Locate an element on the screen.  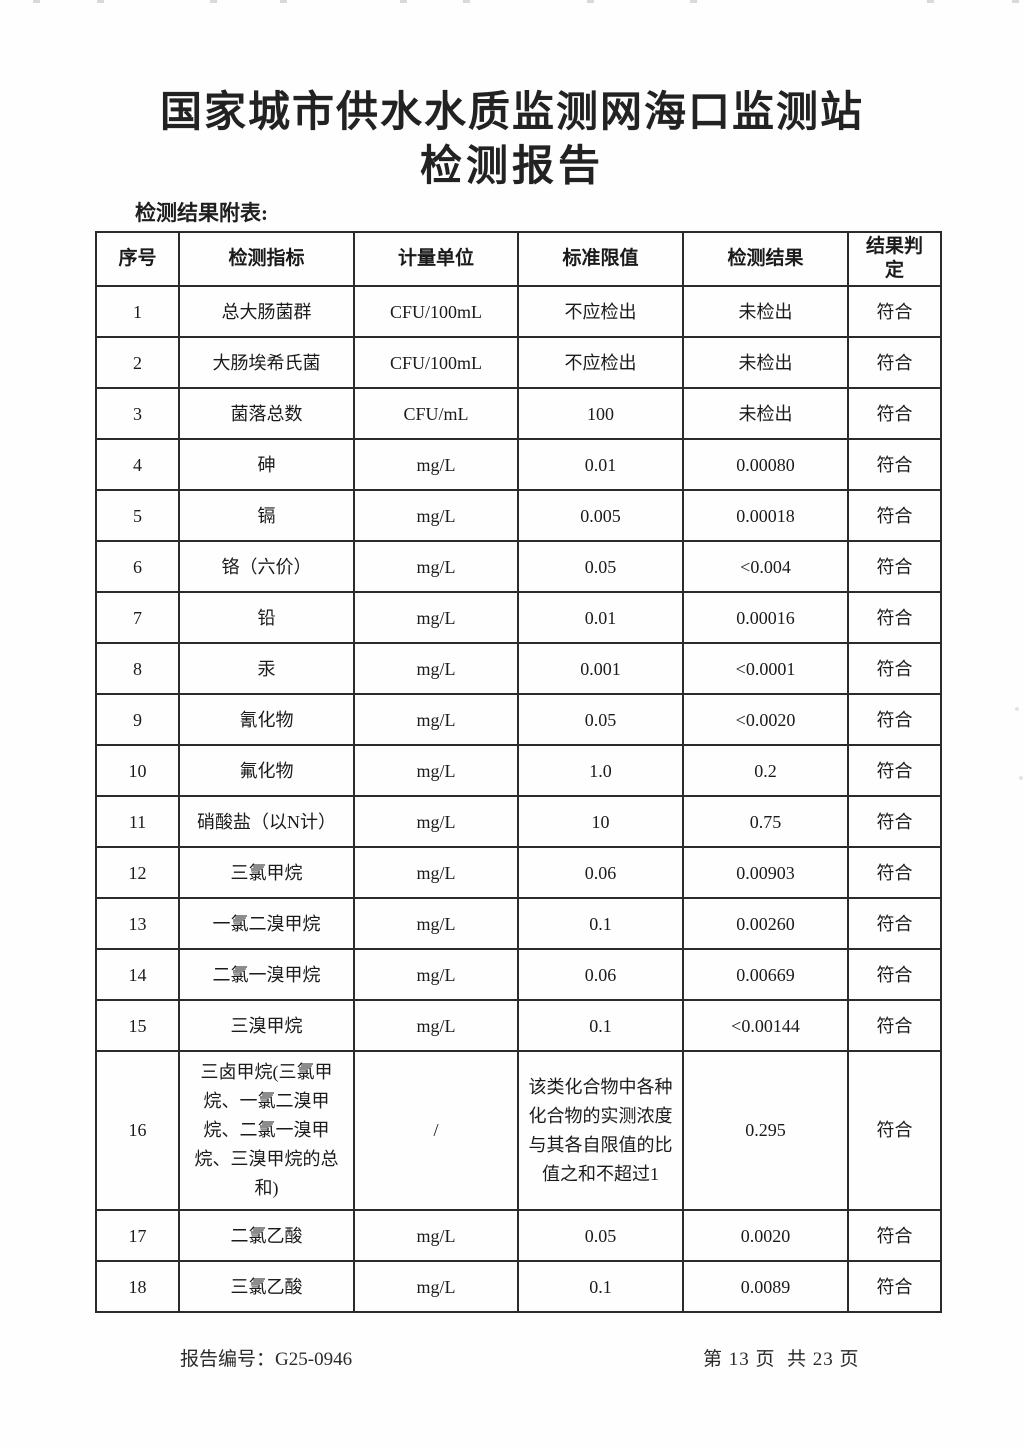
header-row: 序号 检测指标 计量单位 标准限值 检测结果 结果判定 is located at coordinates (518, 259).